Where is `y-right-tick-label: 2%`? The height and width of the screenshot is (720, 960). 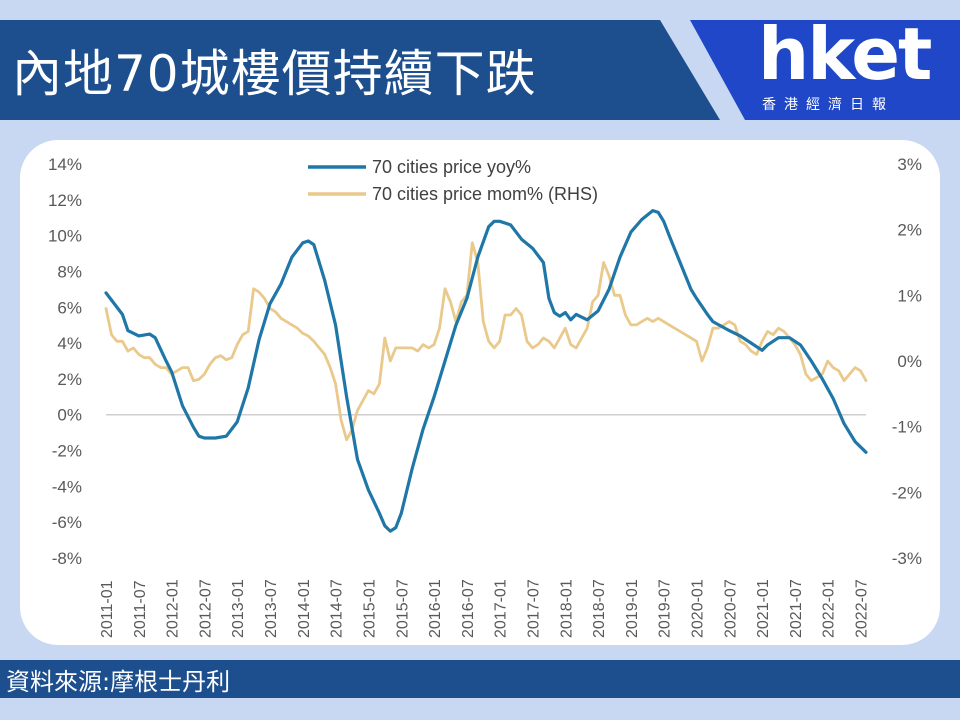
y-right-tick-label: 2% is located at coordinates (909, 230).